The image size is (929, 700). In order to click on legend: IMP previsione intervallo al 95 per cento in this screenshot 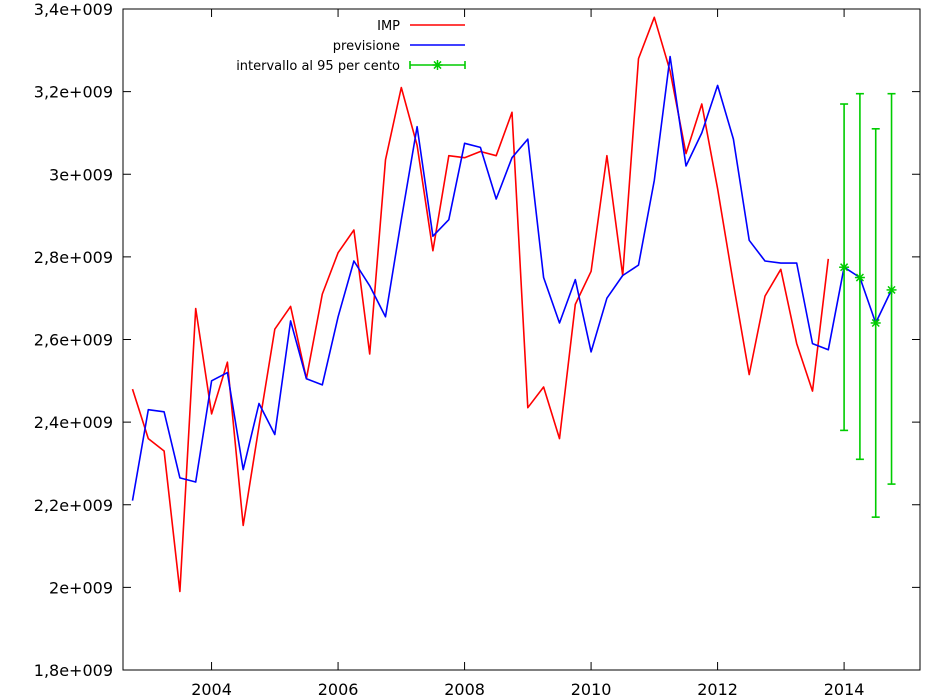, I will do `click(351, 46)`.